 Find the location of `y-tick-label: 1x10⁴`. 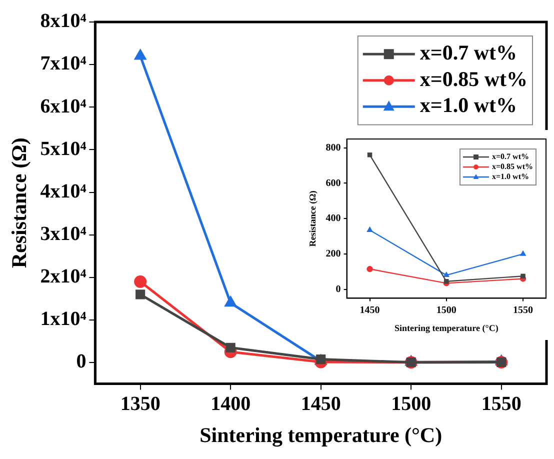

y-tick-label: 1x10⁴ is located at coordinates (63, 319).